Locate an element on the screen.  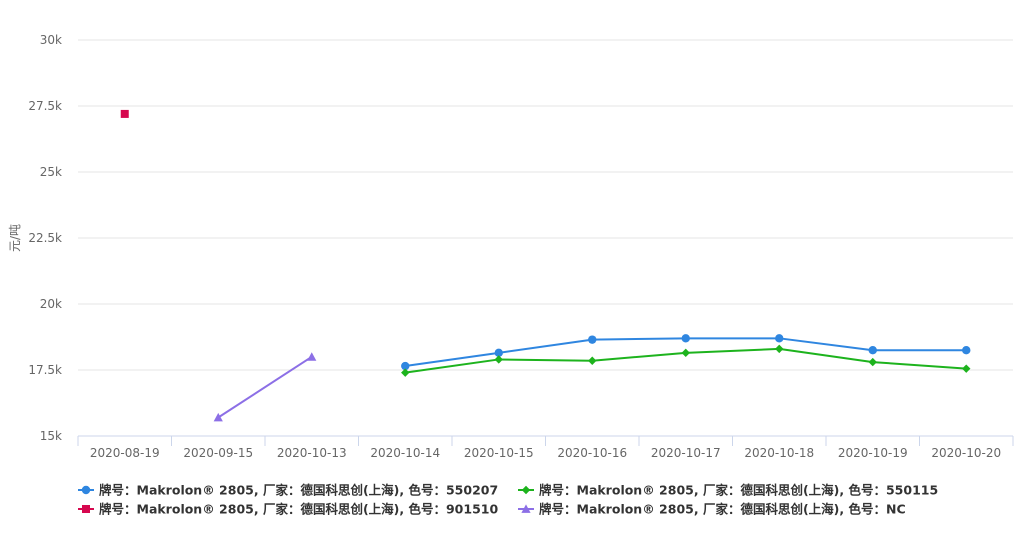
series-line is located at coordinates (265, 387).